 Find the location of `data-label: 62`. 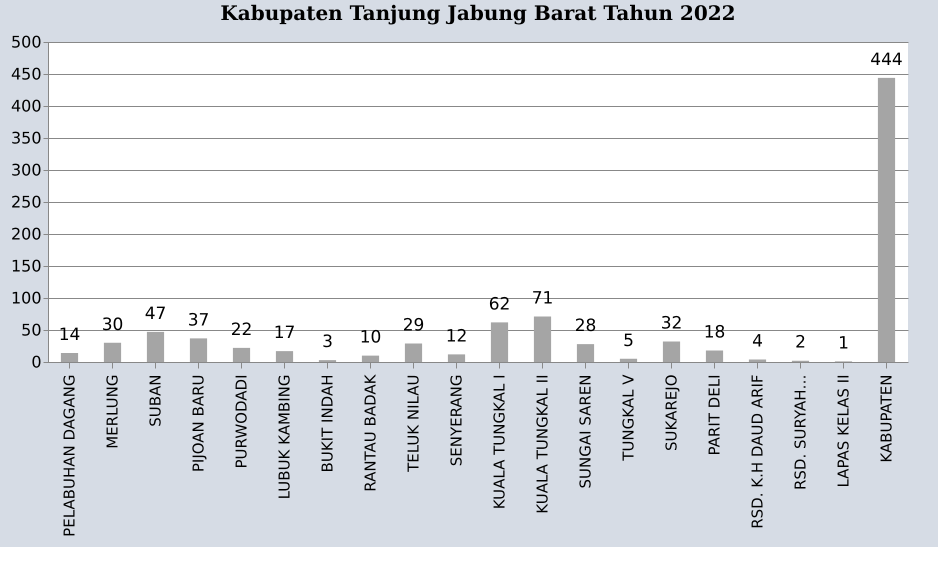

data-label: 62 is located at coordinates (499, 304).